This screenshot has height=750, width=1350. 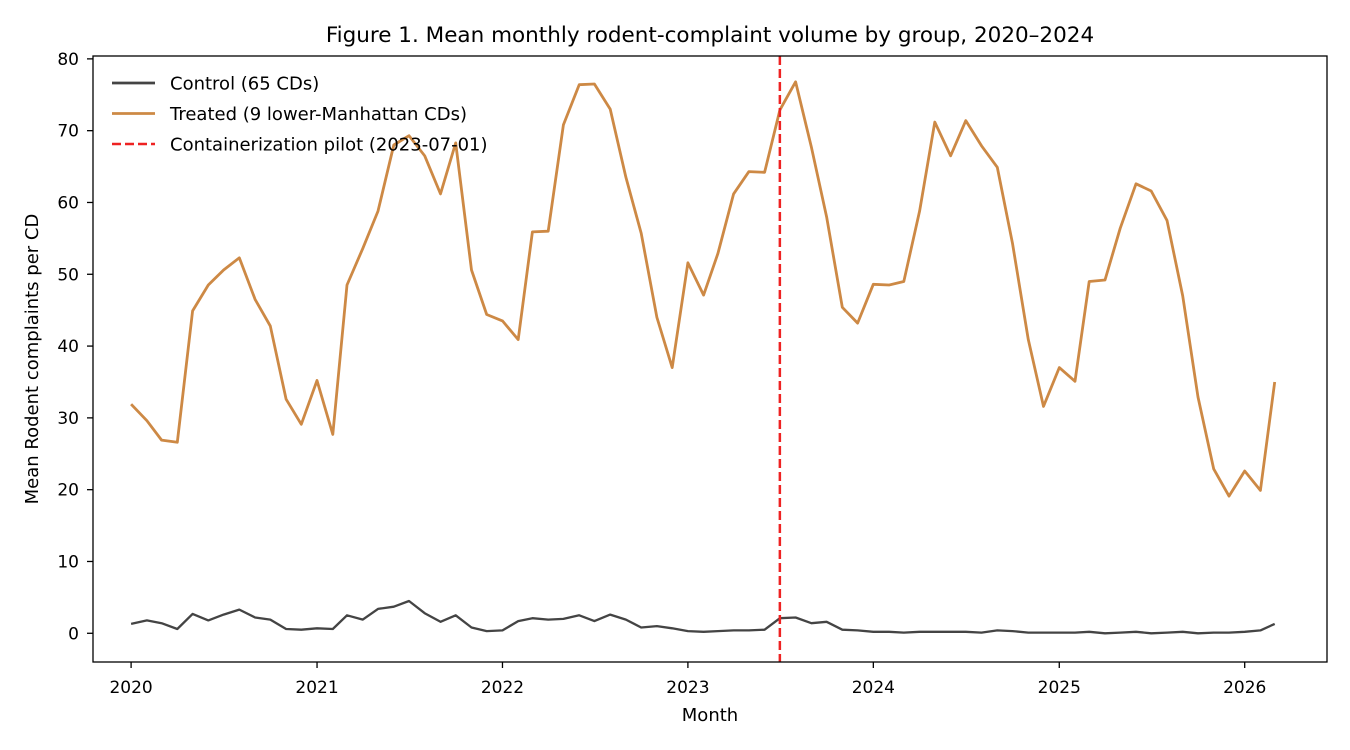 I want to click on x-tick-label: 2021, so click(x=316, y=688).